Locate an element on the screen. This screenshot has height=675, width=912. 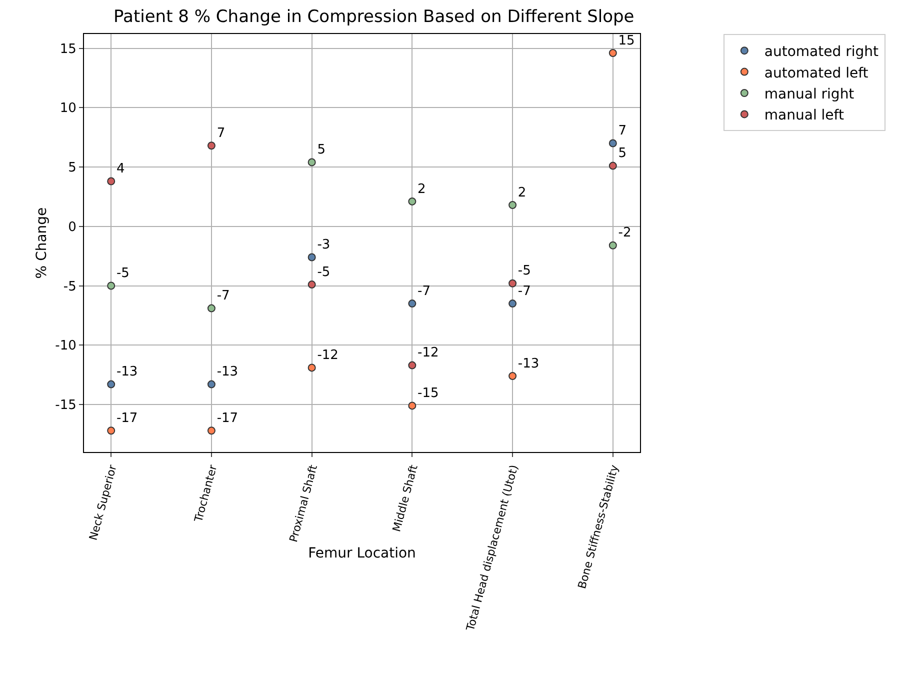
data-label: -3 is located at coordinates (323, 245).